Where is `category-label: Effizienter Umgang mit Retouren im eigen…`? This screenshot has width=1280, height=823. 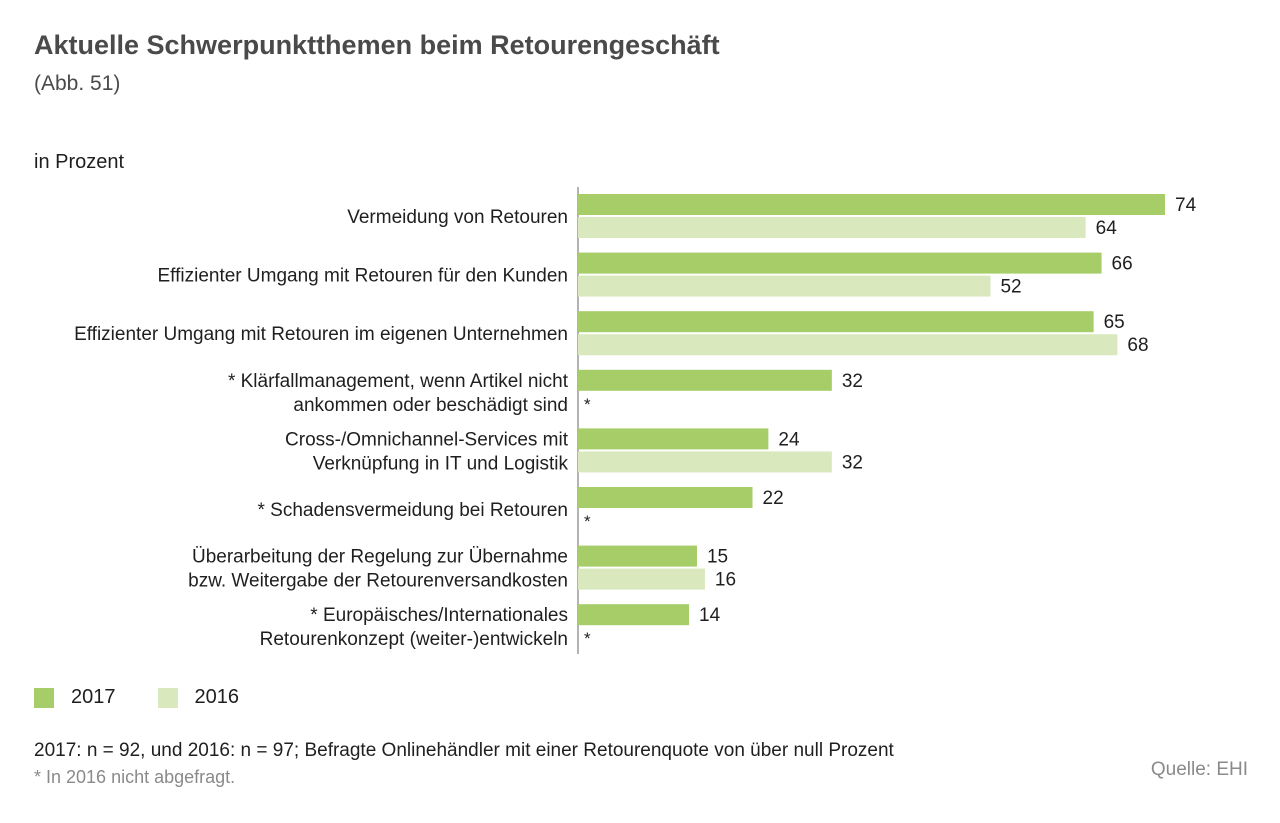 category-label: Effizienter Umgang mit Retouren im eigen… is located at coordinates (321, 334).